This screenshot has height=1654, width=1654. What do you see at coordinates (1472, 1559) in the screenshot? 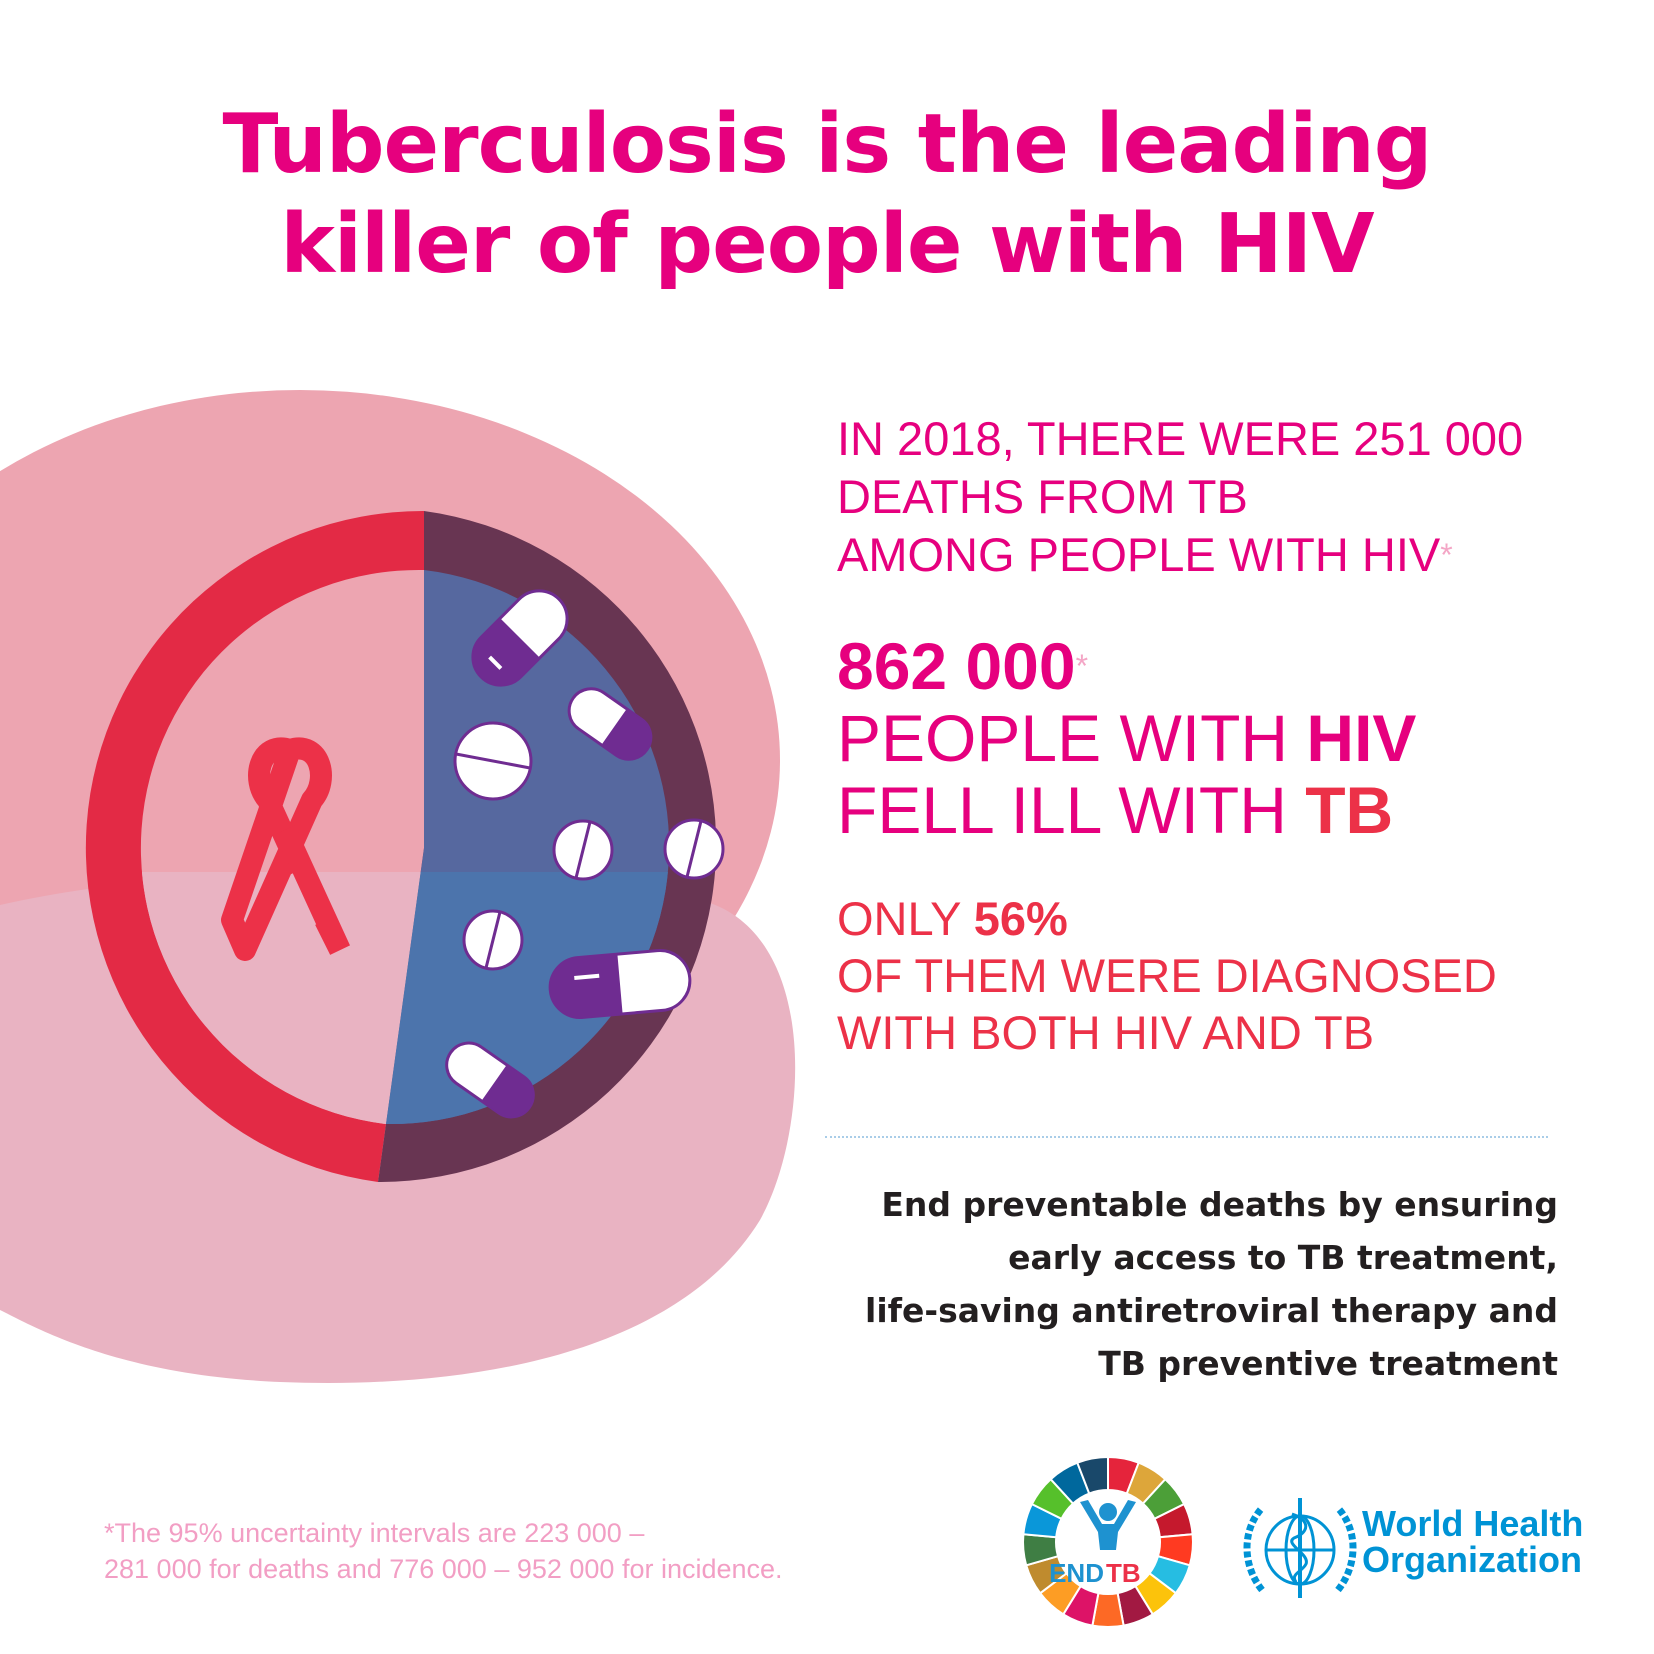
I see `who-line-2: Organization` at bounding box center [1472, 1559].